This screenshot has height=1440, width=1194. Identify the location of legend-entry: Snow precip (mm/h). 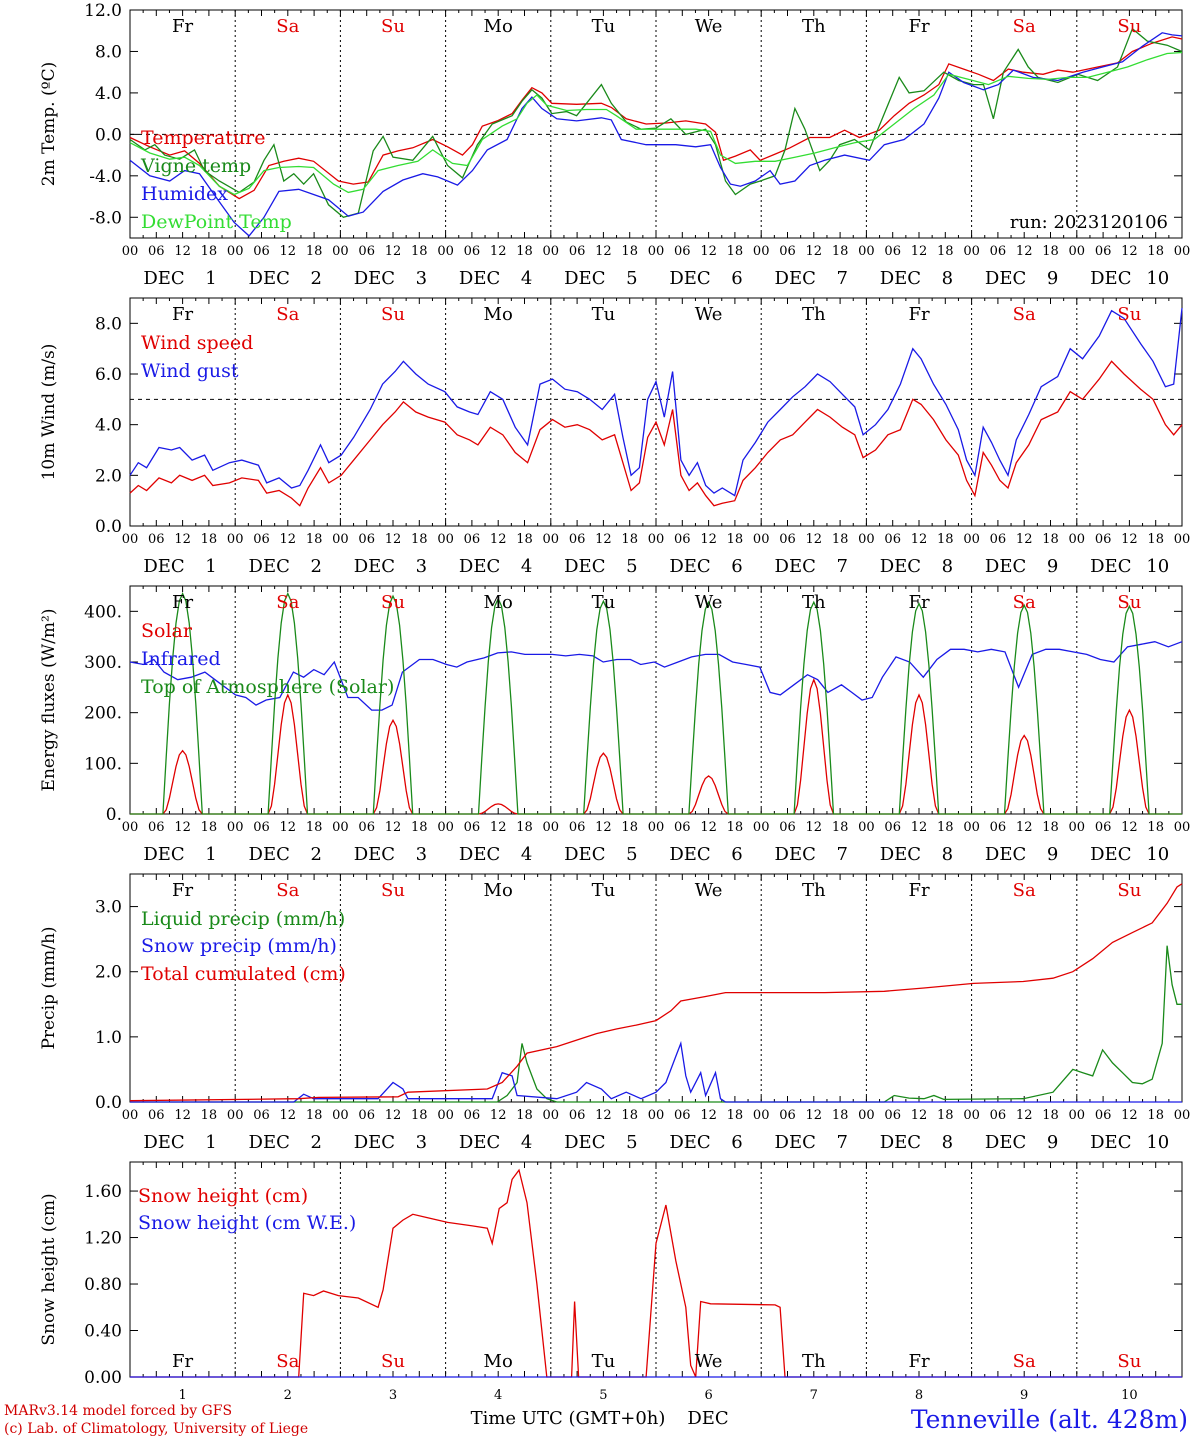
(239, 946).